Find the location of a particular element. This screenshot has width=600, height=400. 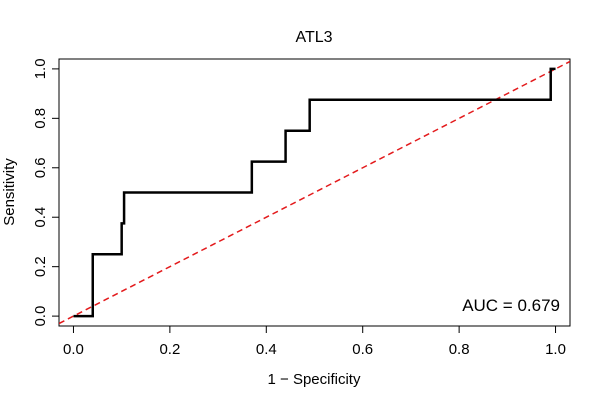

x-tick-label: 0.4 is located at coordinates (266, 349).